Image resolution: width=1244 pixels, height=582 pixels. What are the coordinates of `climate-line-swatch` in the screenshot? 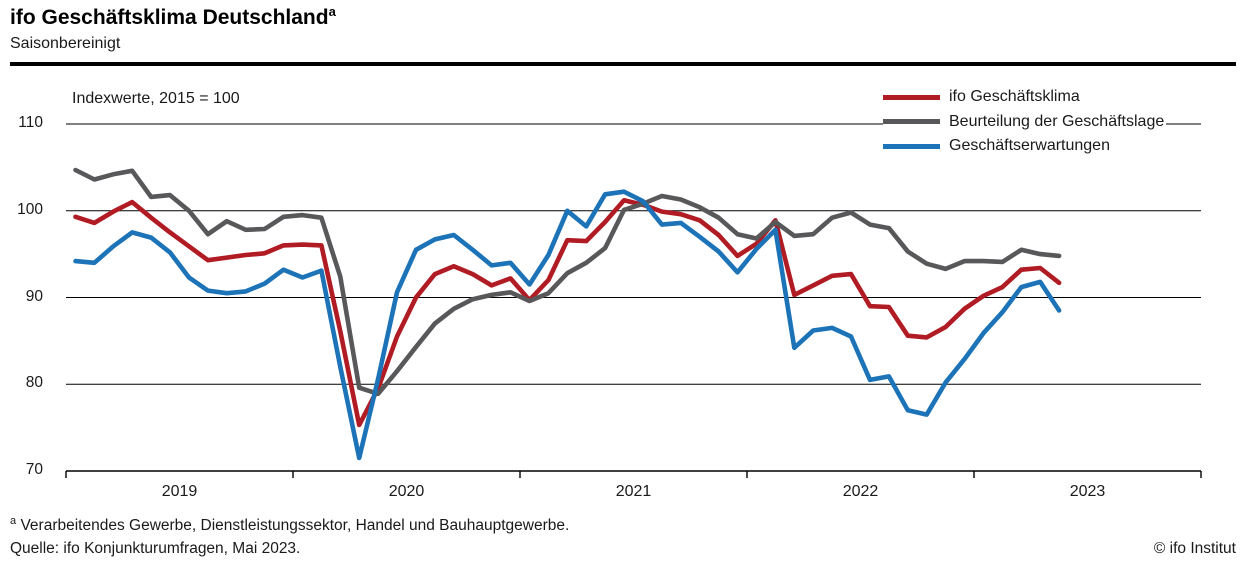 It's located at (911, 97).